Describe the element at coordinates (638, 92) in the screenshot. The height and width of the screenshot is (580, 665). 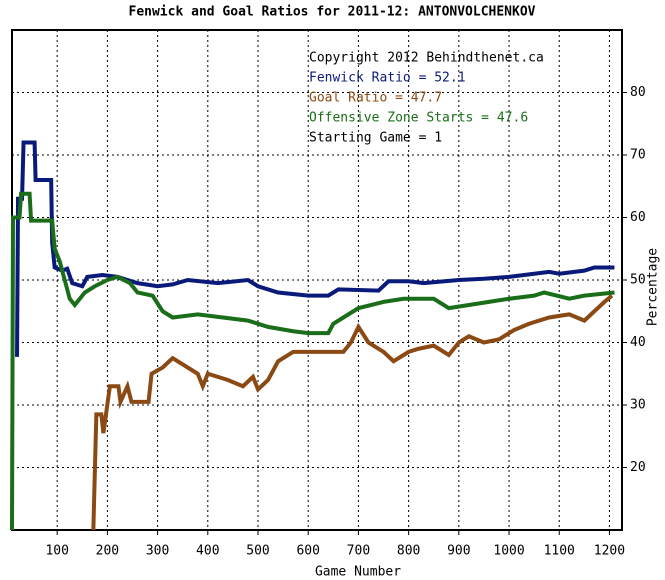
I see `y-tick-label: 80` at that location.